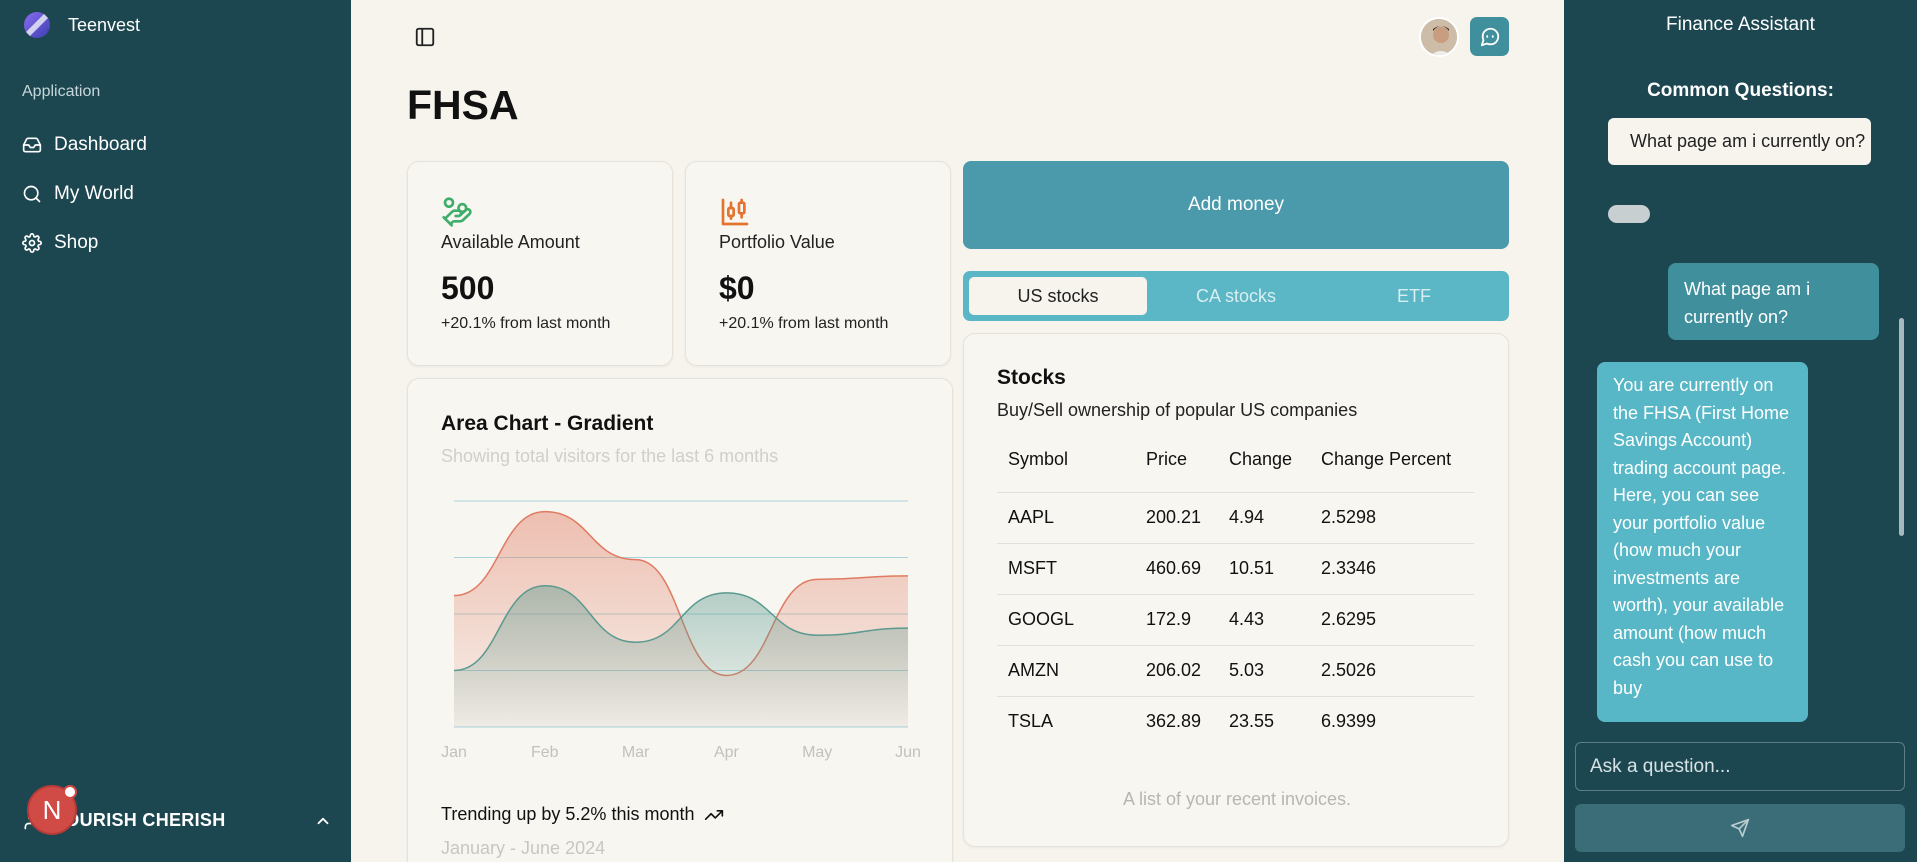 Image resolution: width=1917 pixels, height=862 pixels. I want to click on cell-symbol: MSFT, so click(1066, 569).